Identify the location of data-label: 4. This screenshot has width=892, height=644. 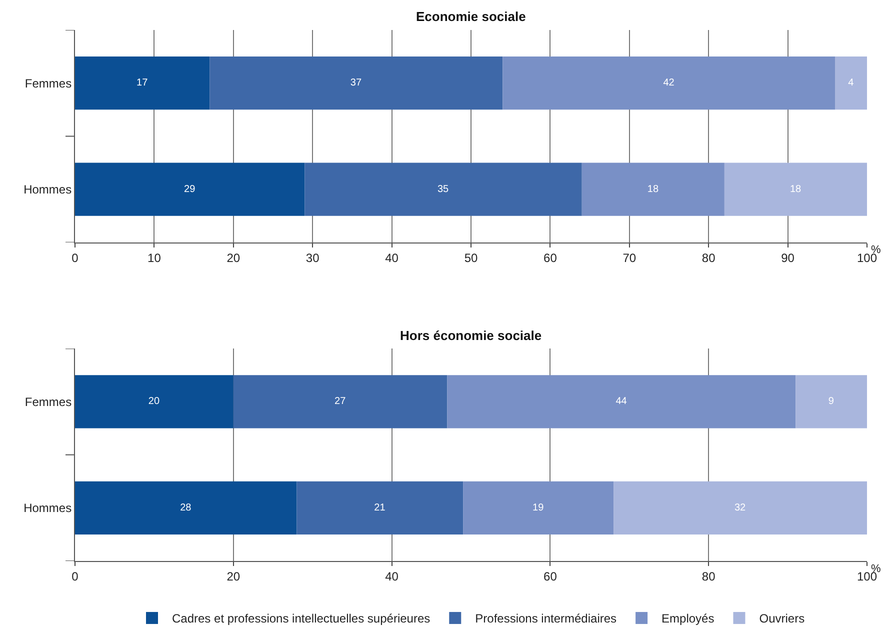
(851, 83).